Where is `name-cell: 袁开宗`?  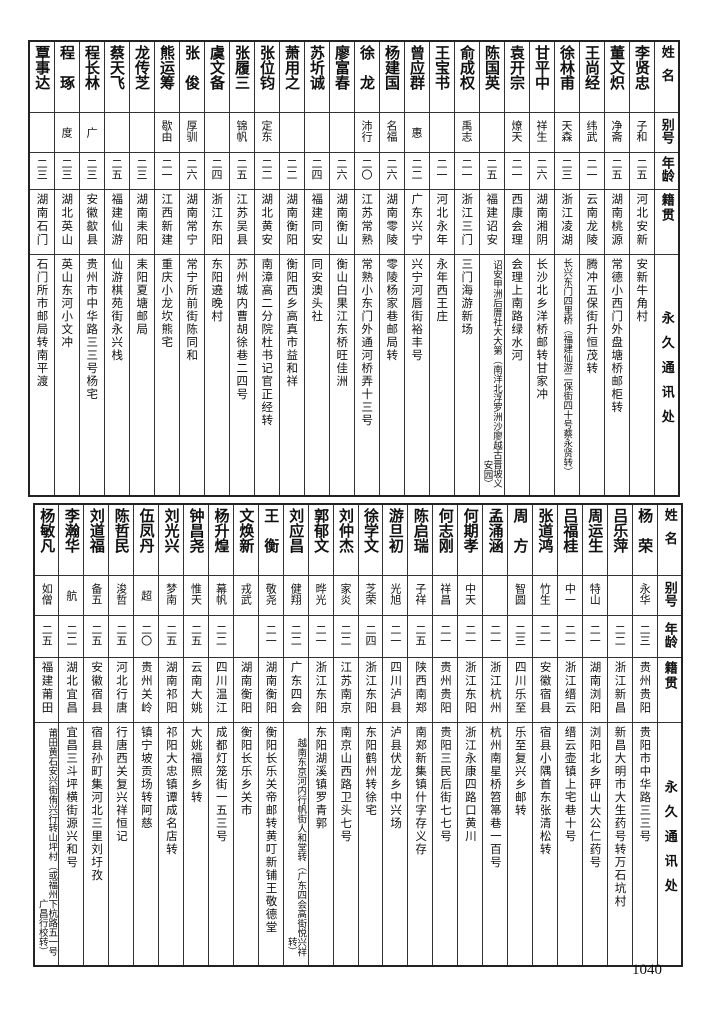 name-cell: 袁开宗 is located at coordinates (516, 76).